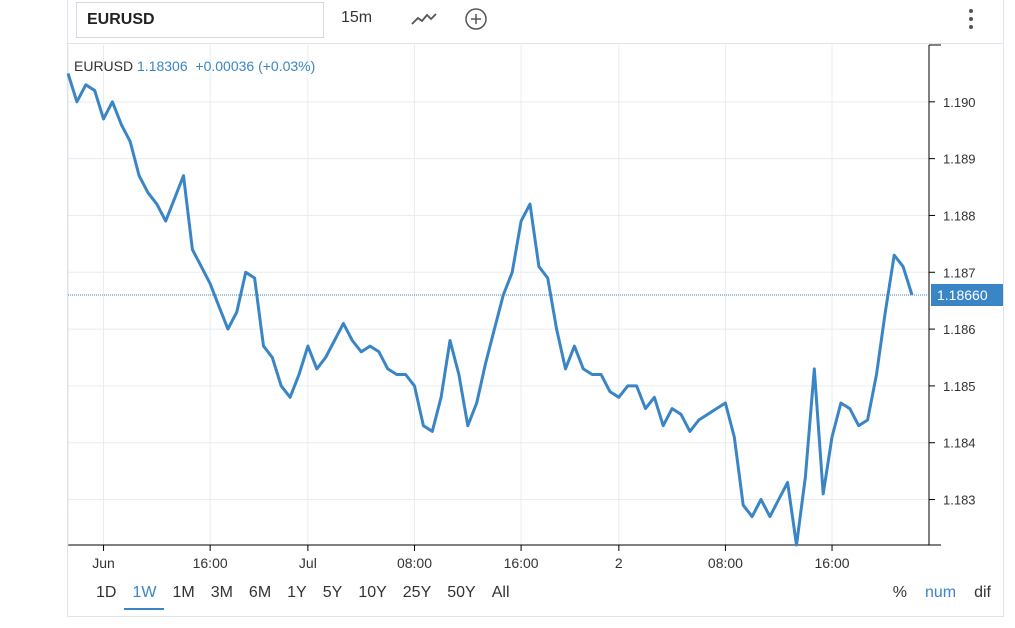 Image resolution: width=1015 pixels, height=628 pixels. I want to click on last-price-badge, so click(967, 295).